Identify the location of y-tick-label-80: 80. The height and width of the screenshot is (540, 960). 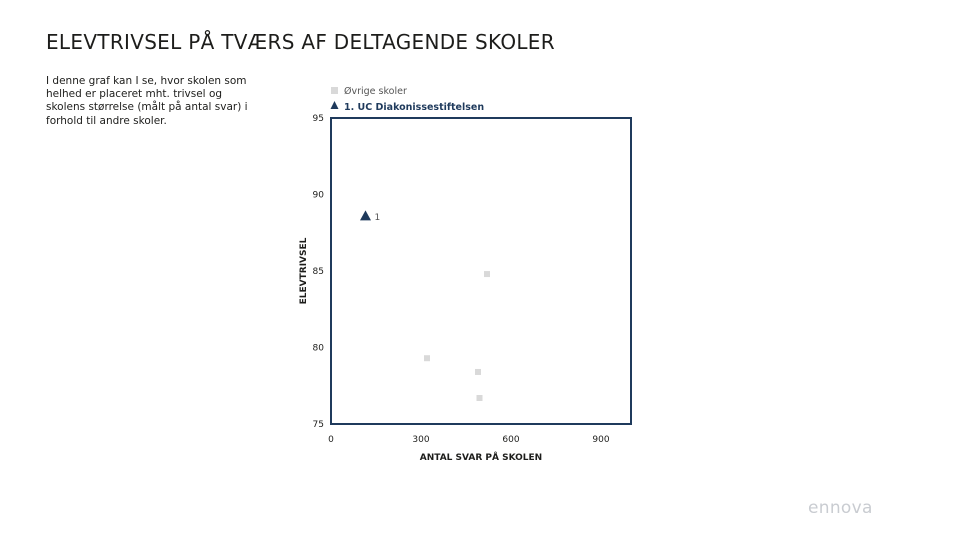
(319, 349).